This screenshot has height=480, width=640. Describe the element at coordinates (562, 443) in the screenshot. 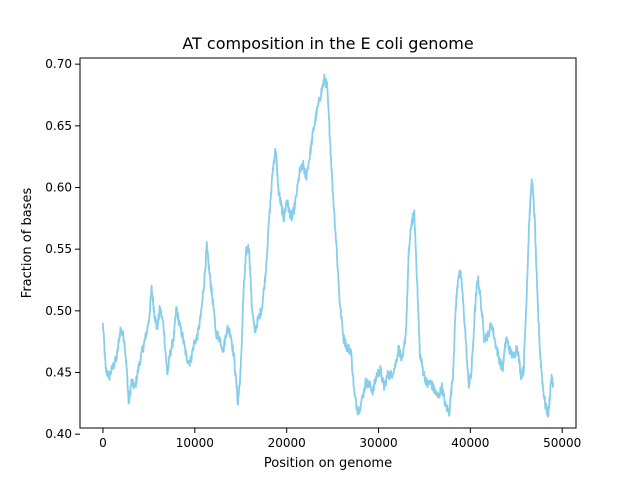

I see `x-tick-label: 50000` at that location.